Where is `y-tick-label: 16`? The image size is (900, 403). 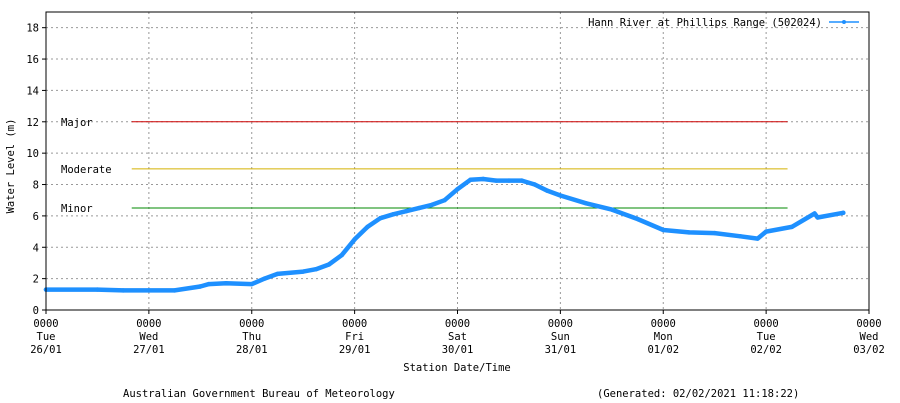
y-tick-label: 16 is located at coordinates (32, 60).